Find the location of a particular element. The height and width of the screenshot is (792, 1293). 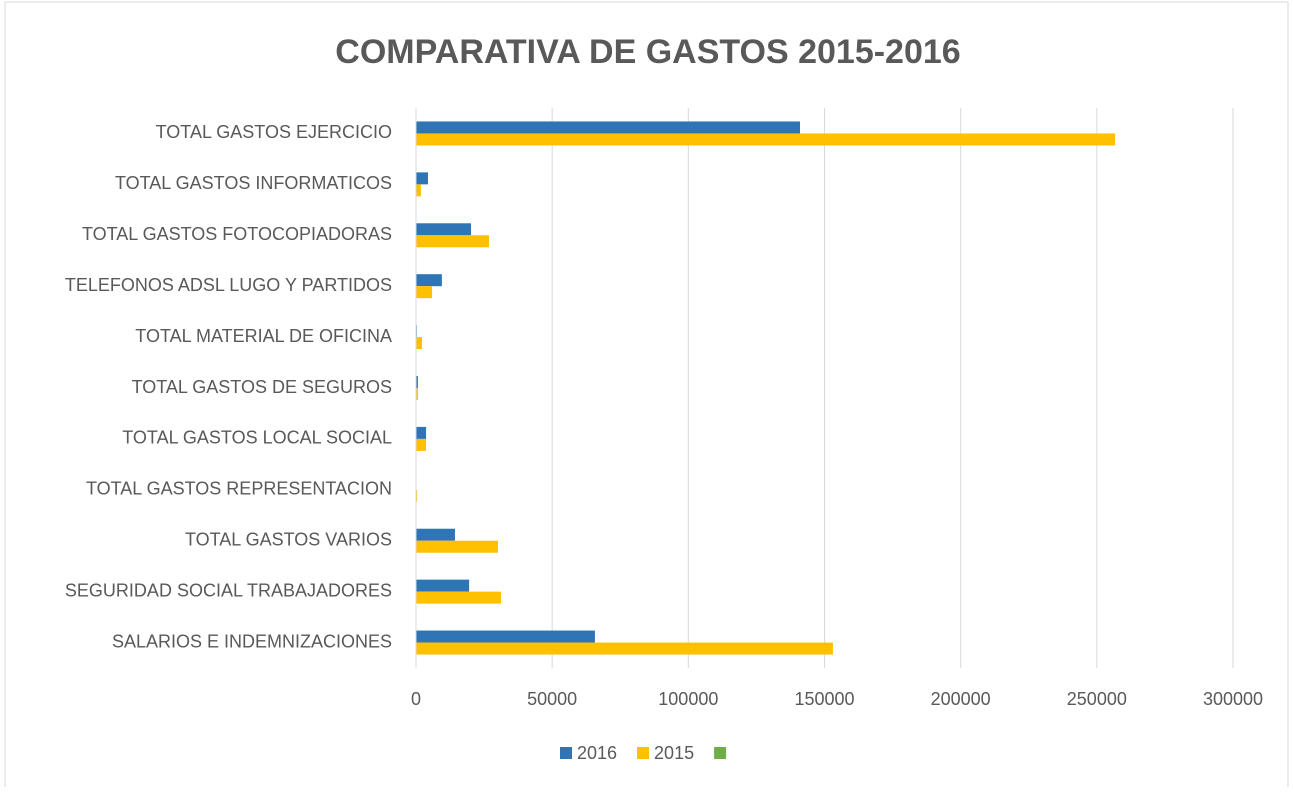

y-tick-label: TOTAL MATERIAL DE OFICINA is located at coordinates (263, 336).